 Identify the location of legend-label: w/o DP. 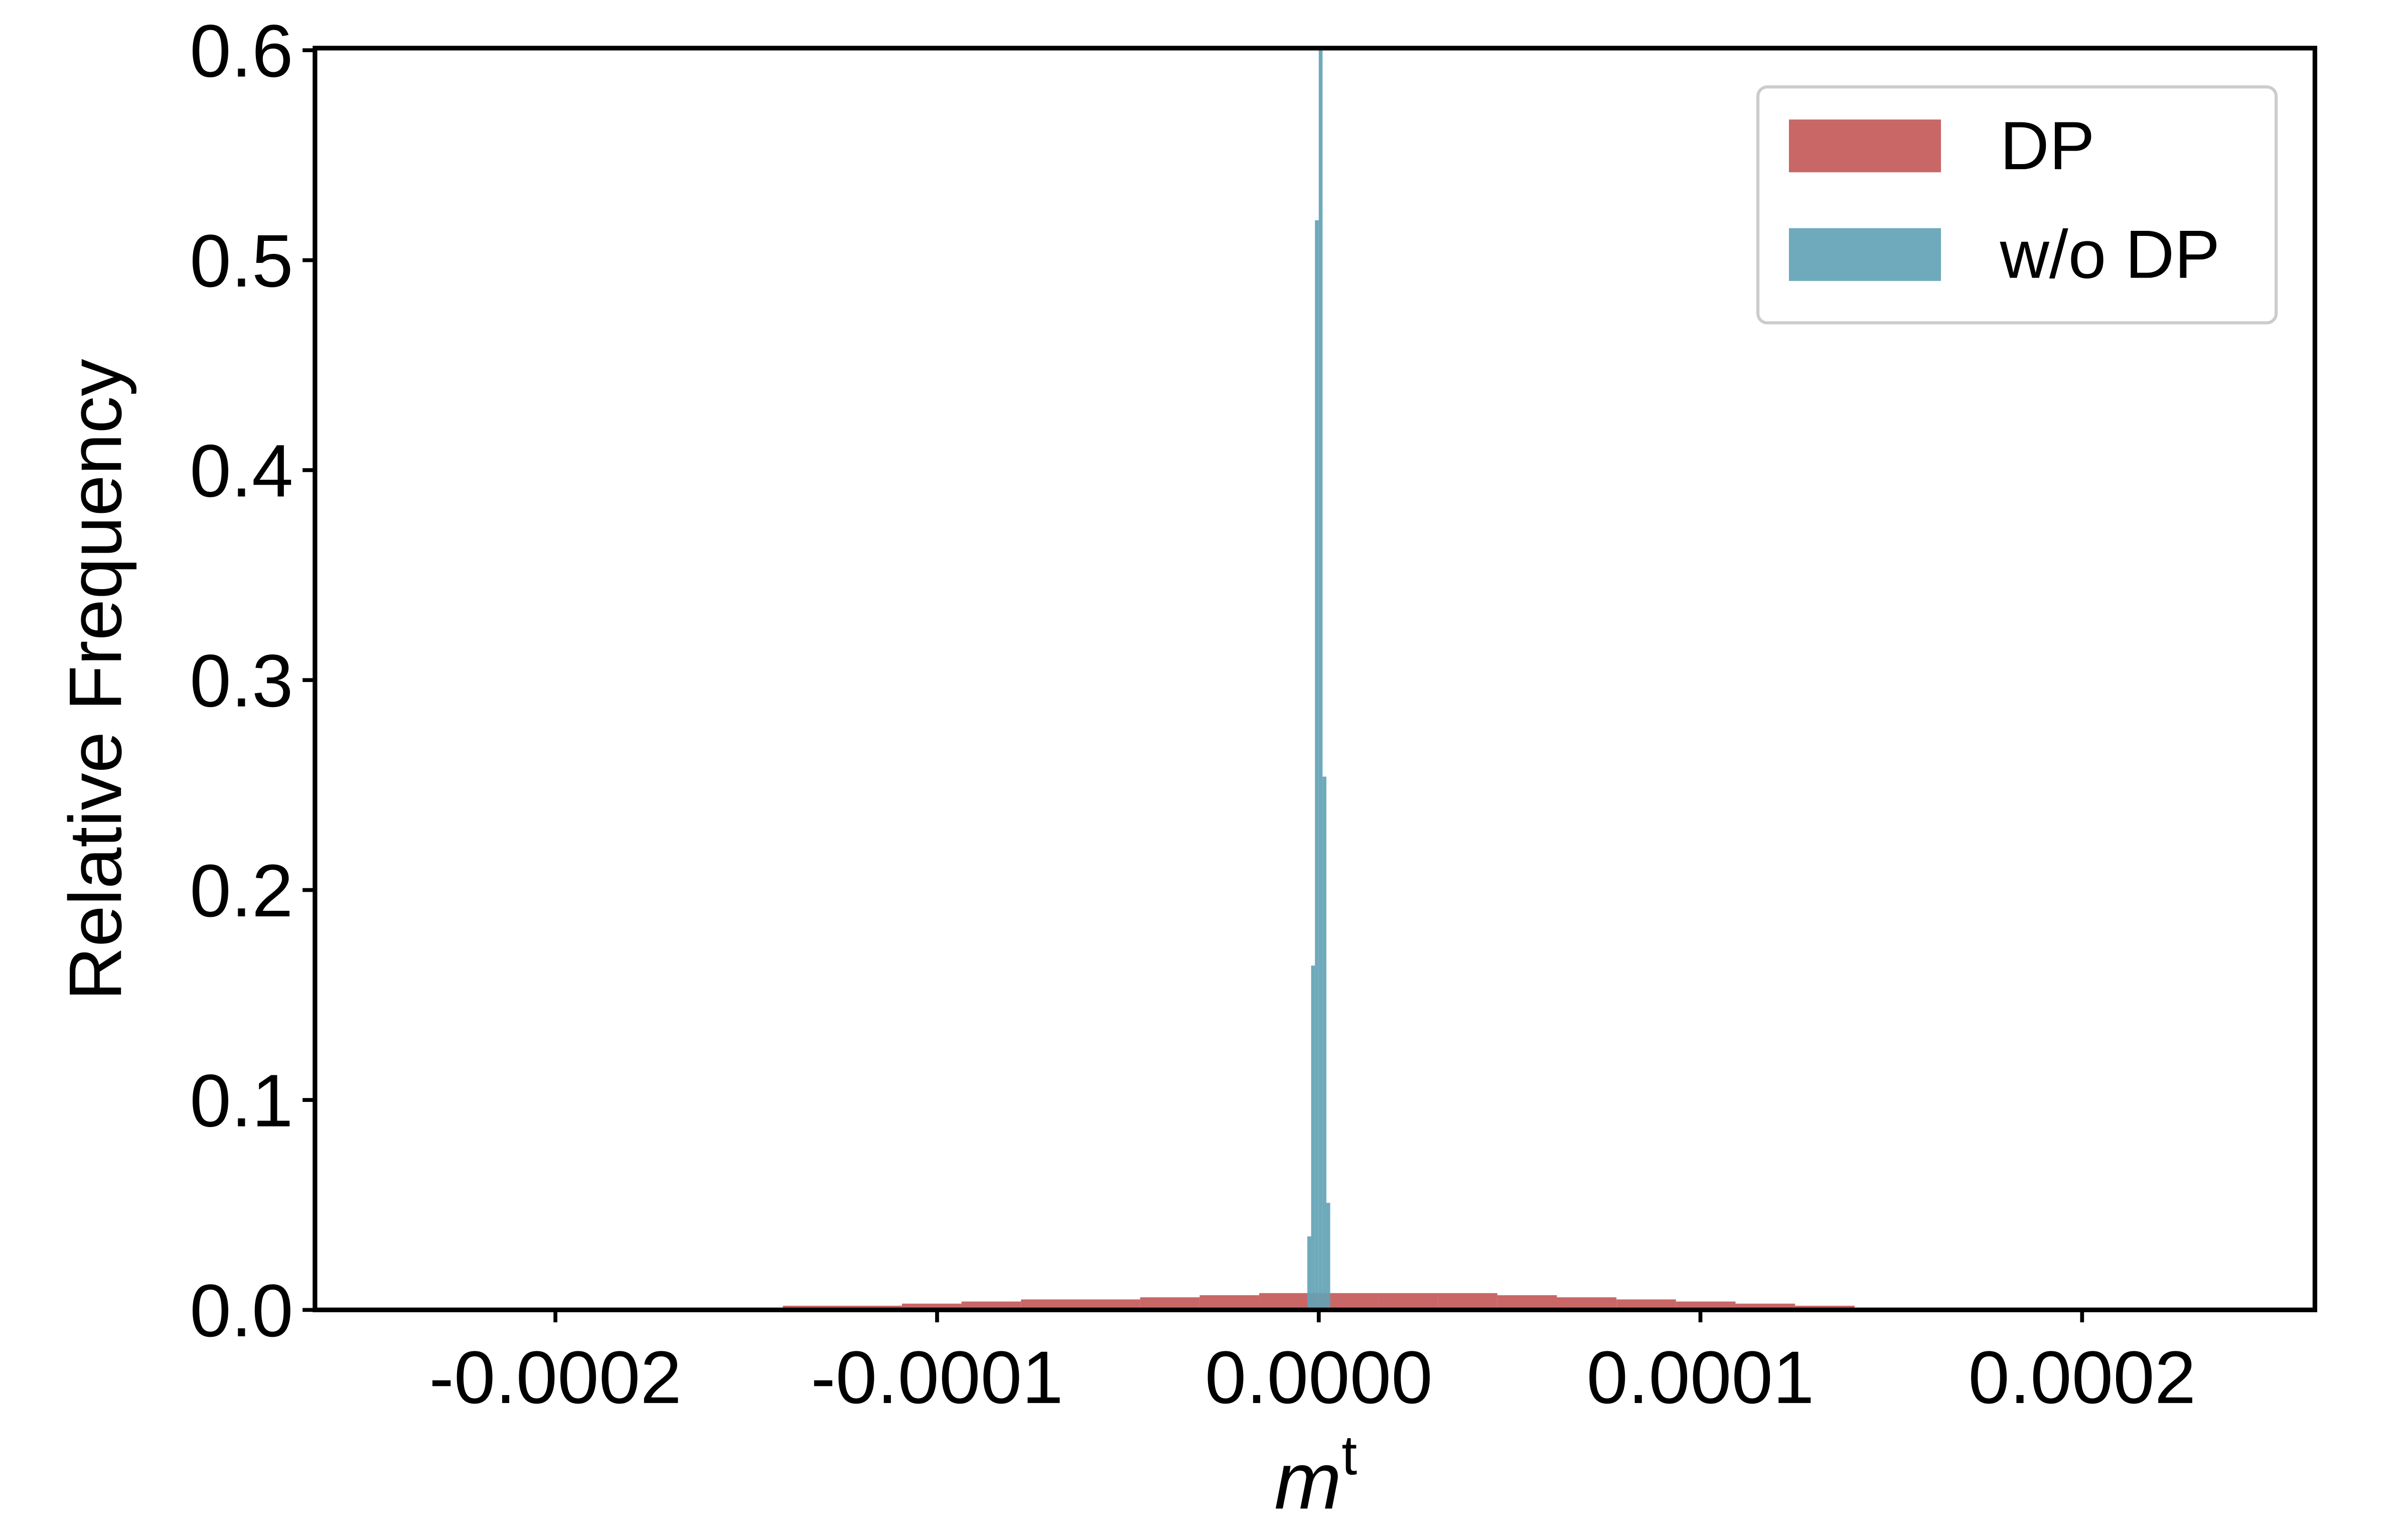
(2110, 255).